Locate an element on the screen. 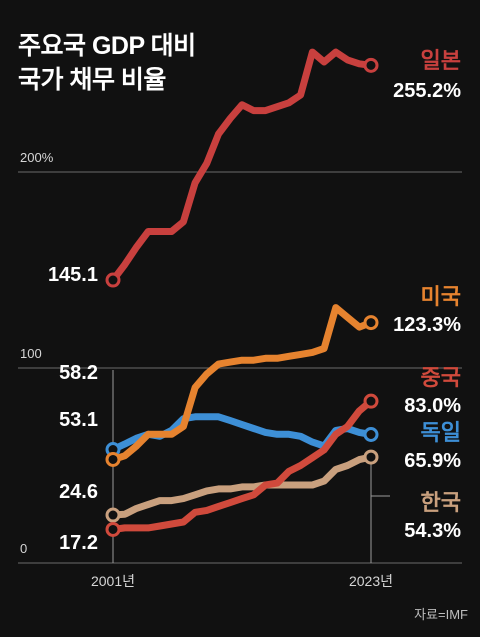  end-value-label-0: 255.2% is located at coordinates (427, 91).